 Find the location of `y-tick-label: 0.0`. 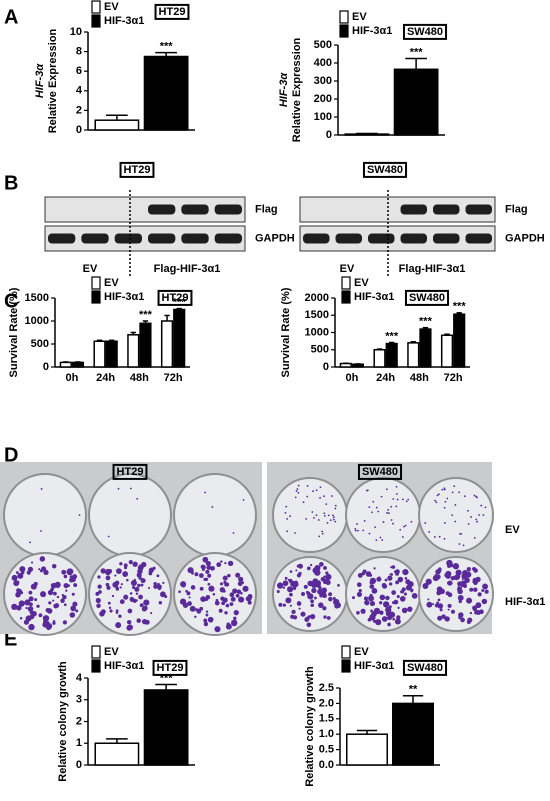

y-tick-label: 0.0 is located at coordinates (326, 765).